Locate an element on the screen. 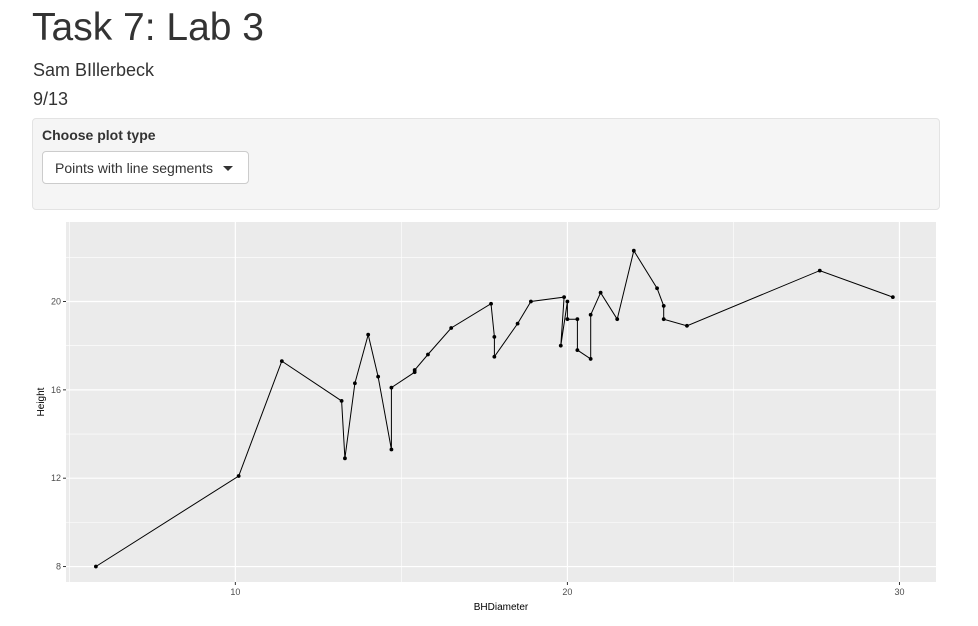 Image resolution: width=978 pixels, height=626 pixels. caret-down-icon is located at coordinates (228, 168).